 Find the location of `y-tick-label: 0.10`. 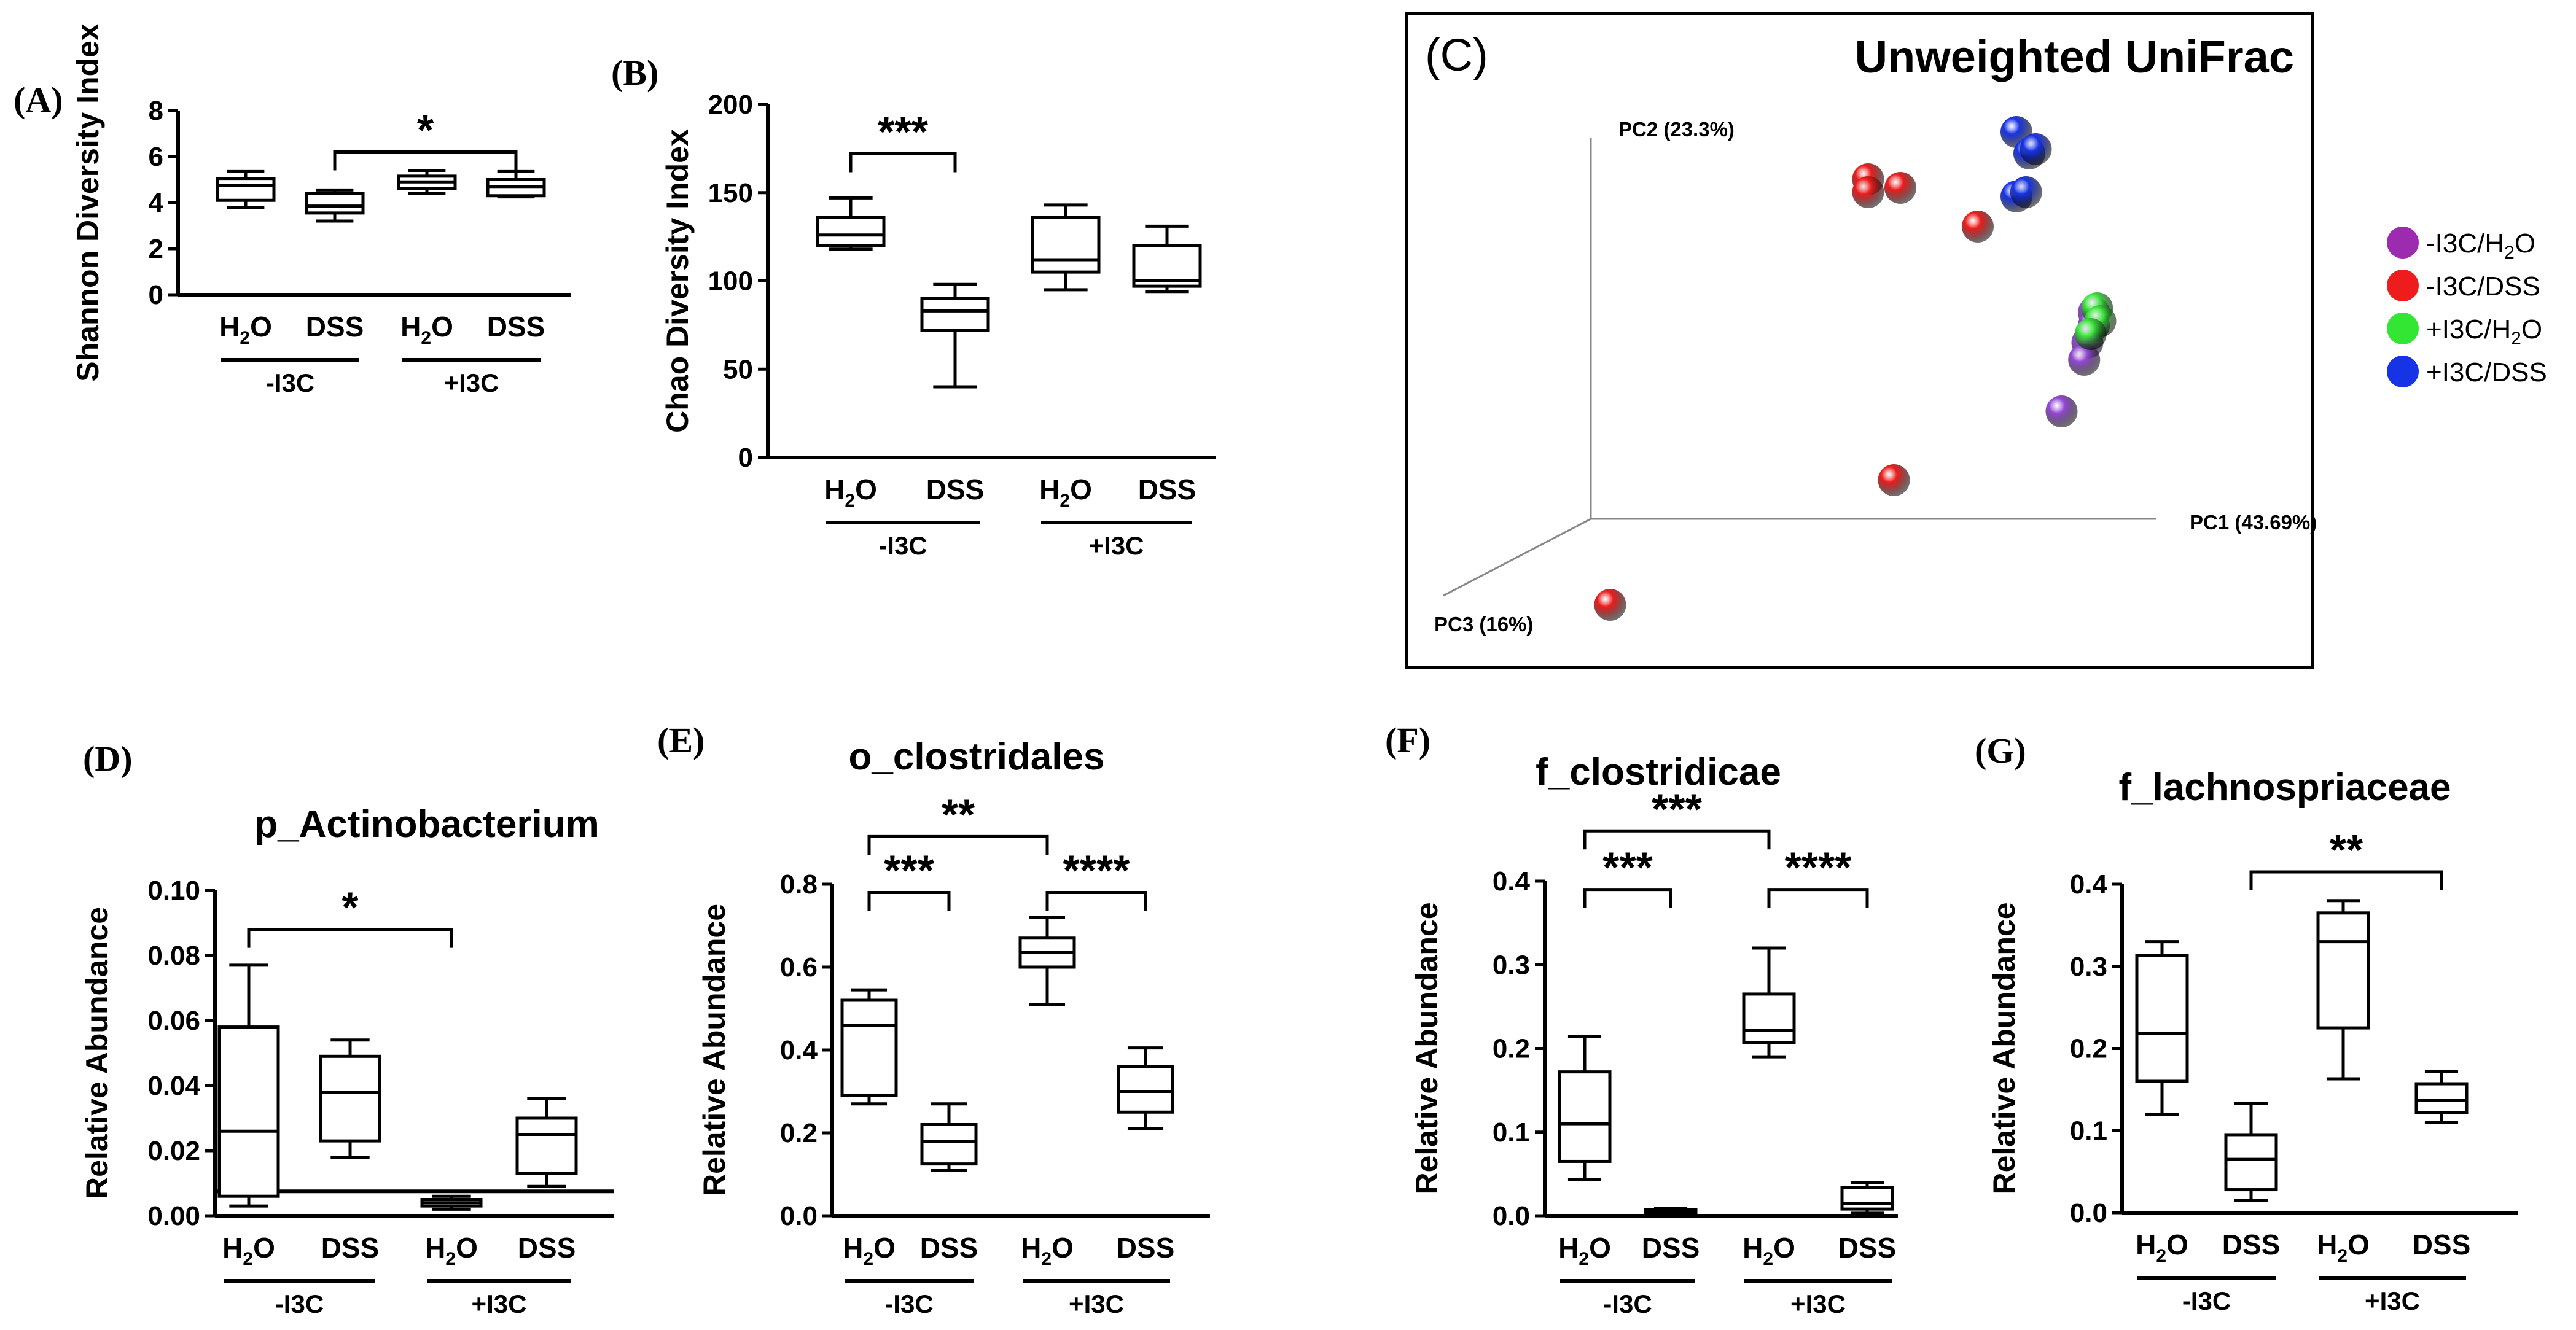

y-tick-label: 0.10 is located at coordinates (173, 891).